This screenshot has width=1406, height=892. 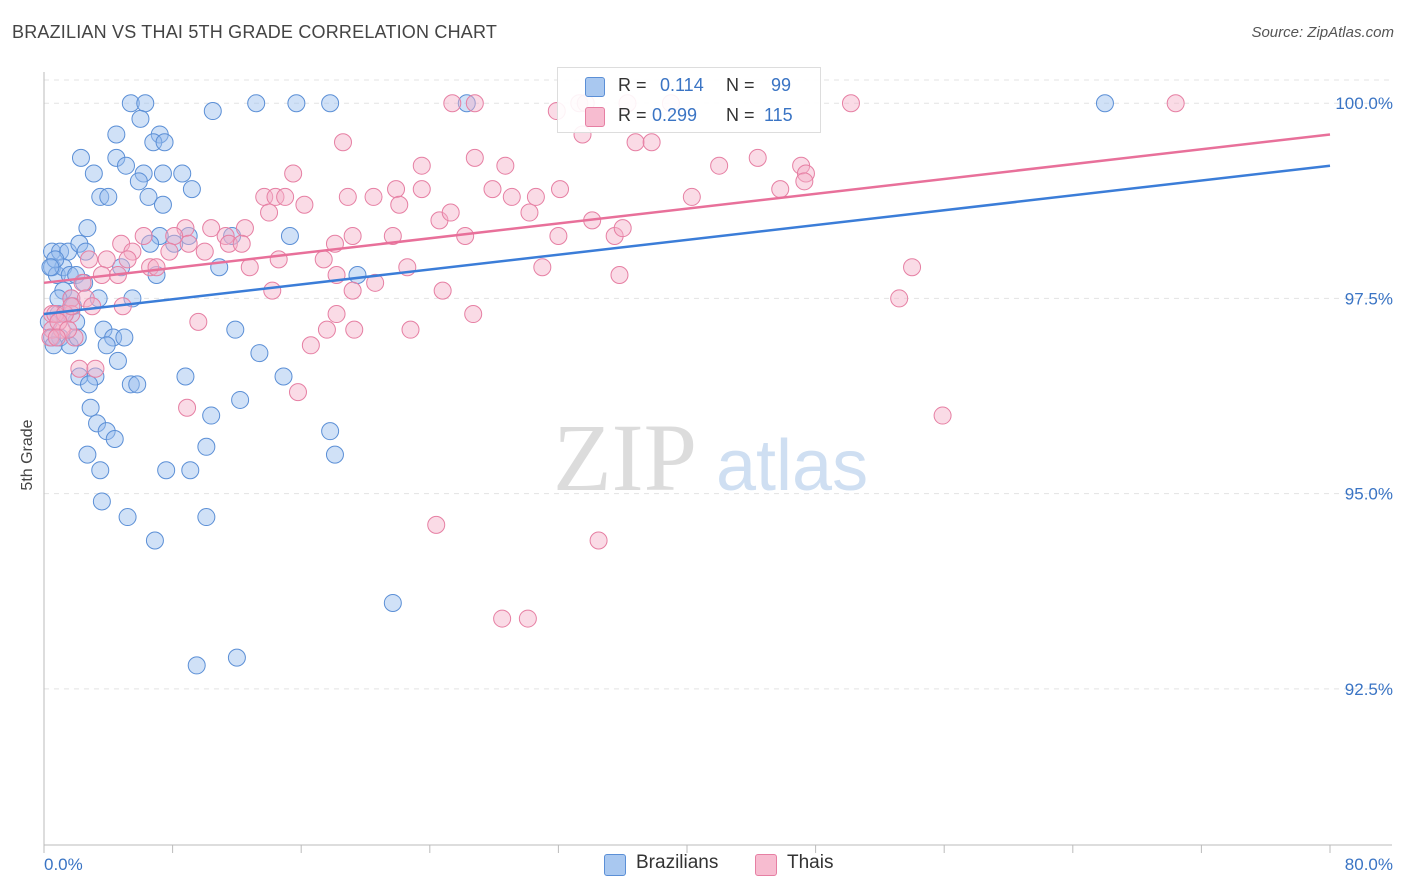 What do you see at coordinates (632, 115) in the screenshot?
I see `legend-r-label: R =` at bounding box center [632, 115].